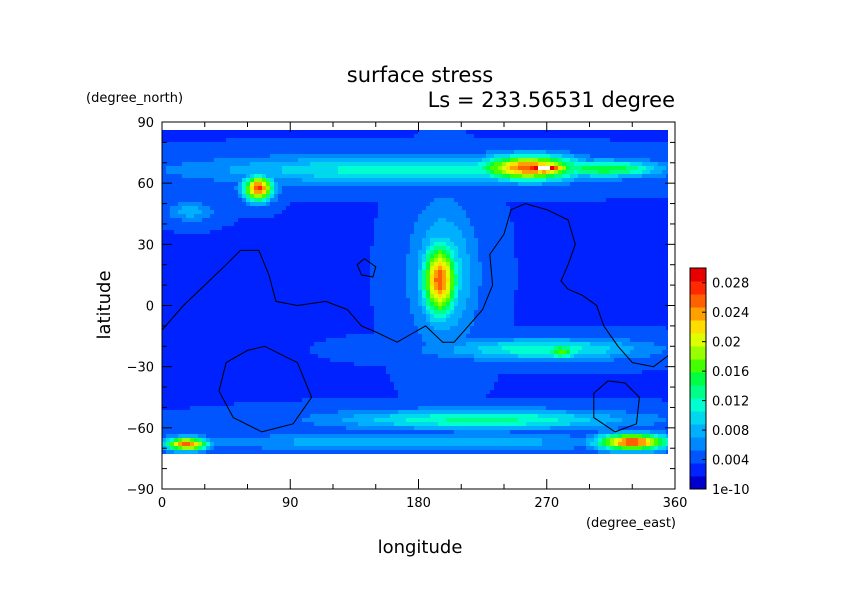  What do you see at coordinates (145, 245) in the screenshot?
I see `y-tick-label: 30` at bounding box center [145, 245].